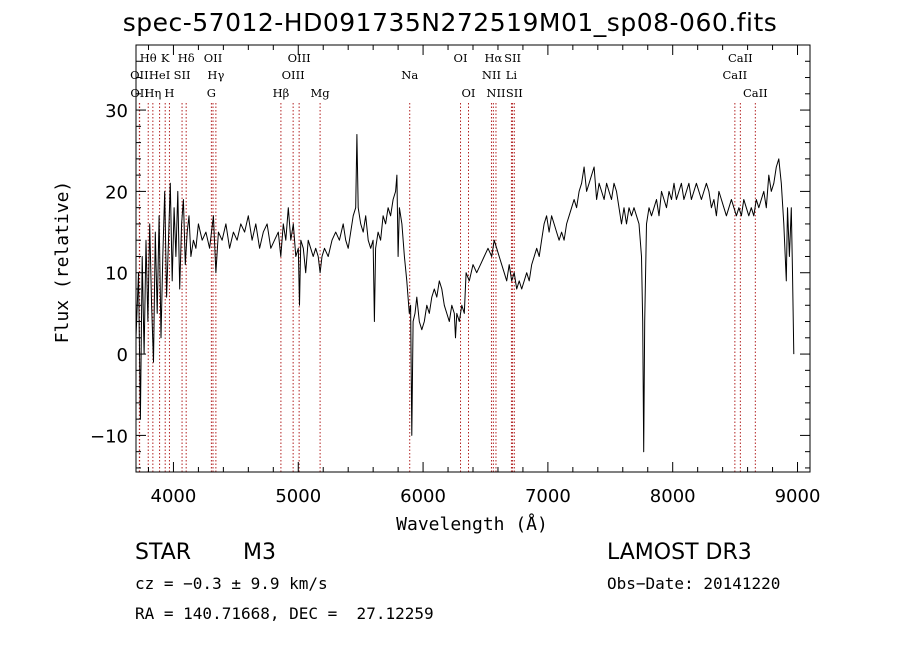  What do you see at coordinates (548, 496) in the screenshot?
I see `x-tick-label: 7000` at bounding box center [548, 496].